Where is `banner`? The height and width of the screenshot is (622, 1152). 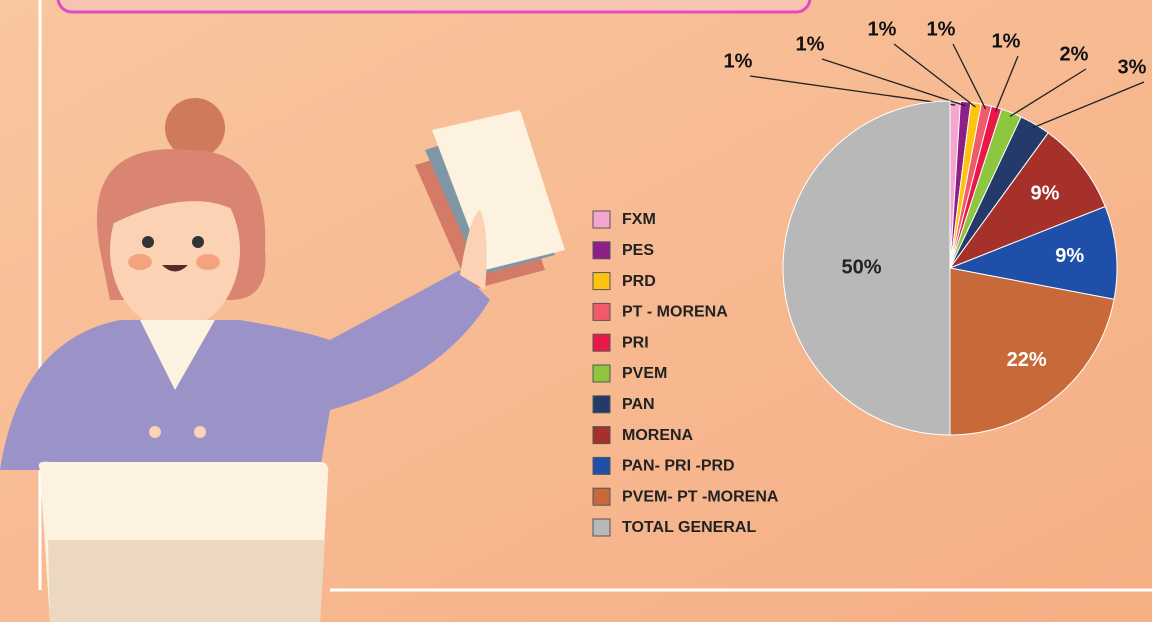
banner is located at coordinates (434, 7).